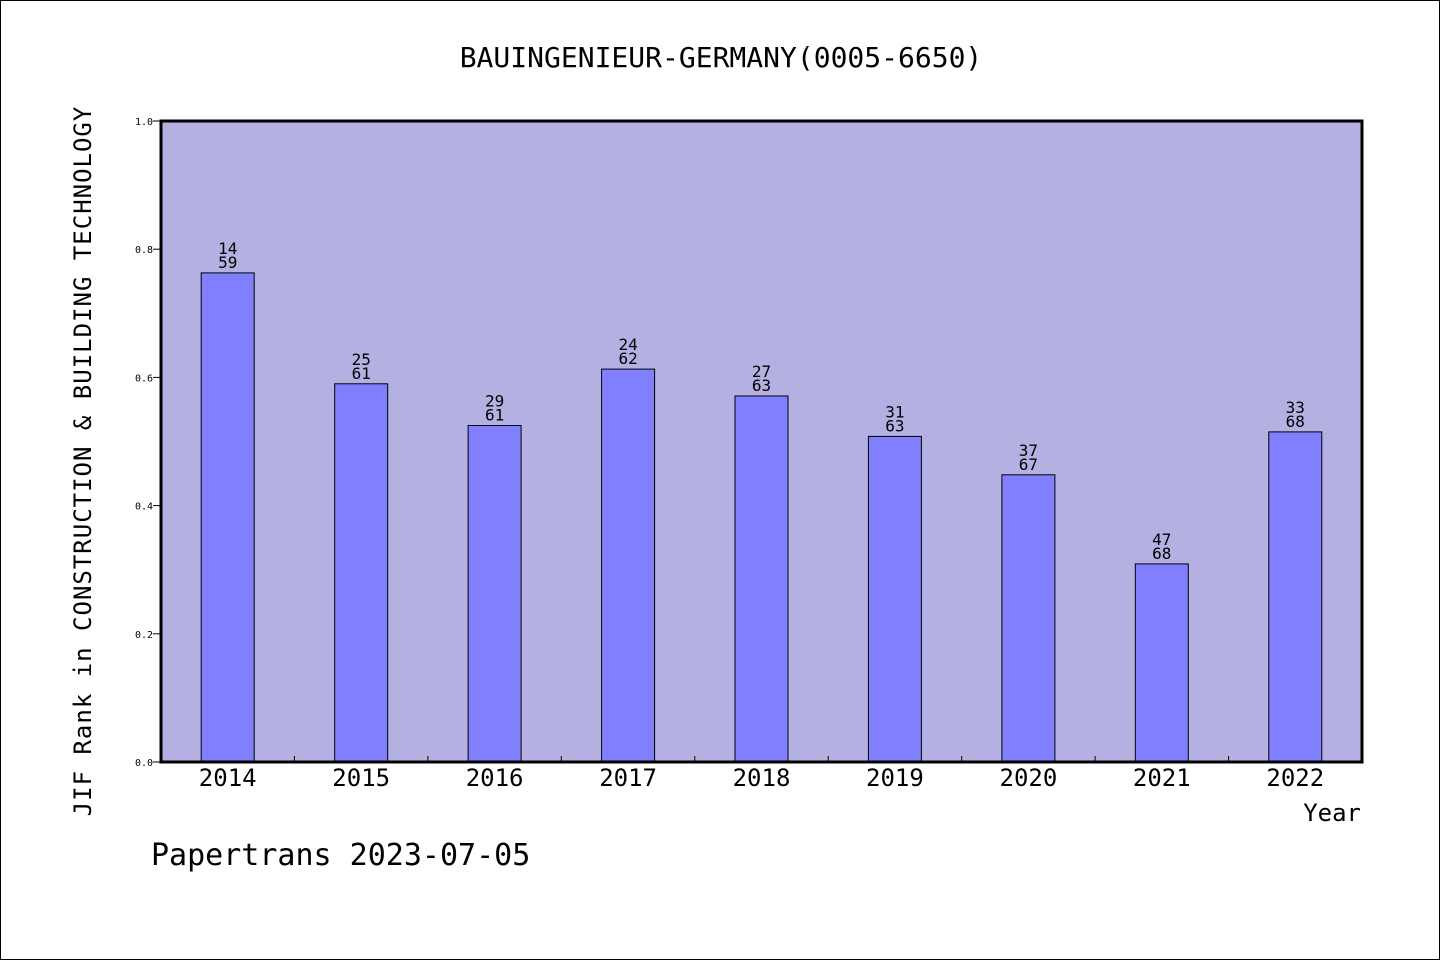 This screenshot has width=1440, height=961. Describe the element at coordinates (1028, 450) in the screenshot. I see `data-label-rank-2020: 37` at that location.